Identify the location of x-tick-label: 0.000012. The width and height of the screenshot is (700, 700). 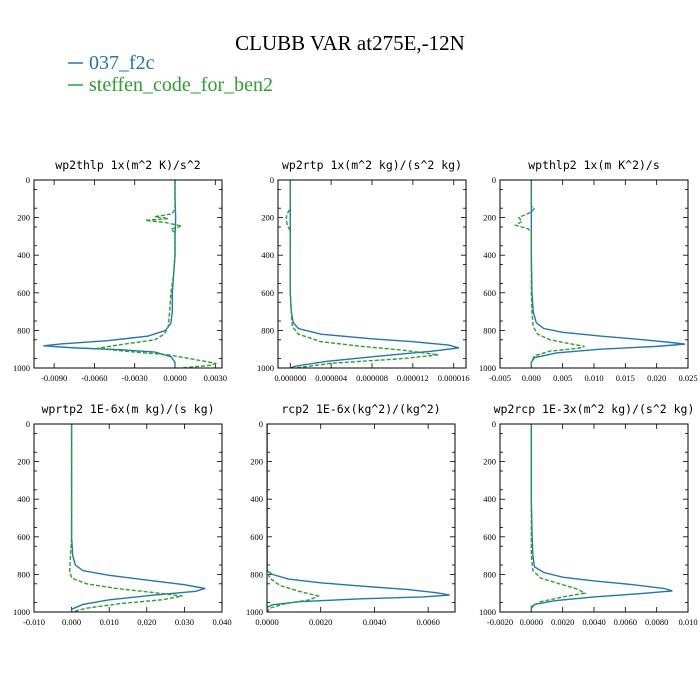
(413, 378).